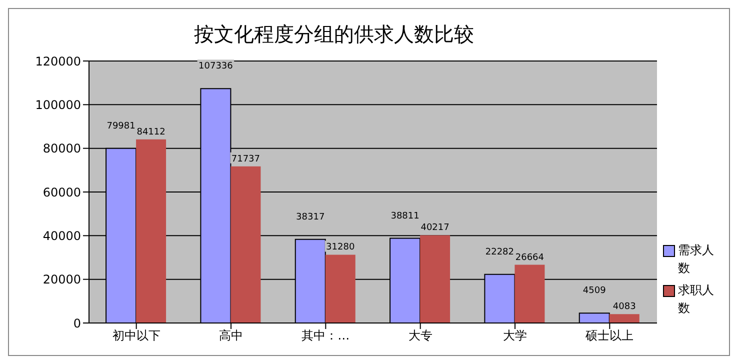 The image size is (738, 362). Describe the element at coordinates (216, 67) in the screenshot. I see `data-label: 107336` at that location.